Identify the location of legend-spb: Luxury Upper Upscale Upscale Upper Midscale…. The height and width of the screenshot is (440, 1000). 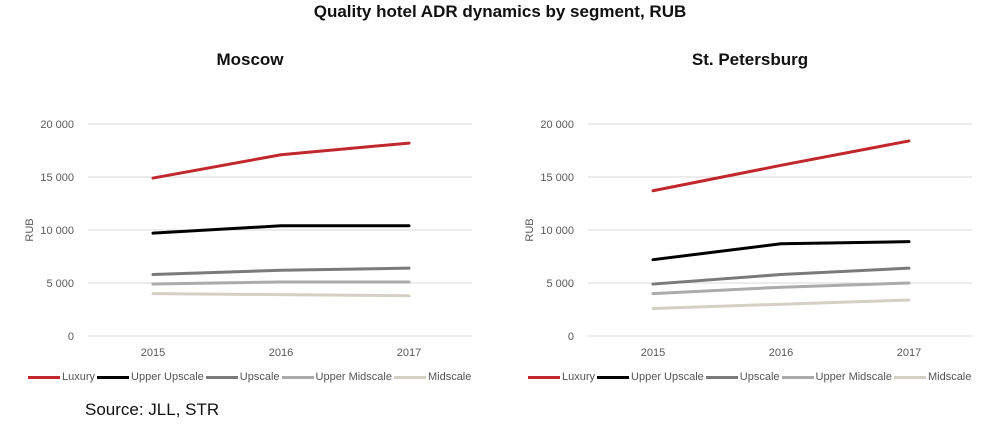
(750, 377).